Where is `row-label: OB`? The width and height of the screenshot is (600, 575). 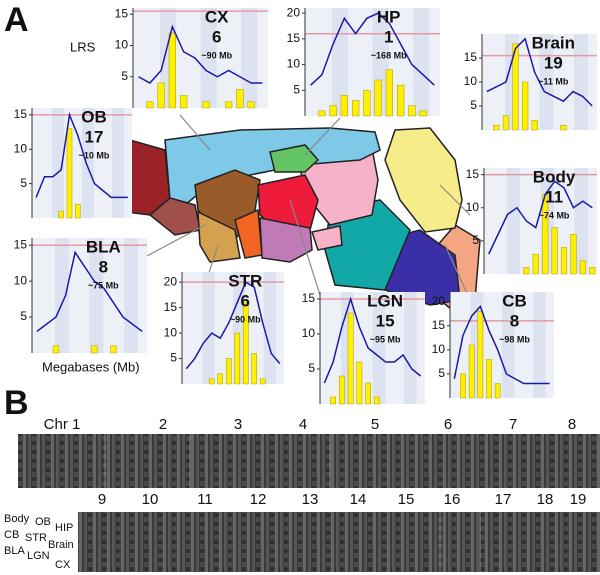
row-label: OB is located at coordinates (43, 522).